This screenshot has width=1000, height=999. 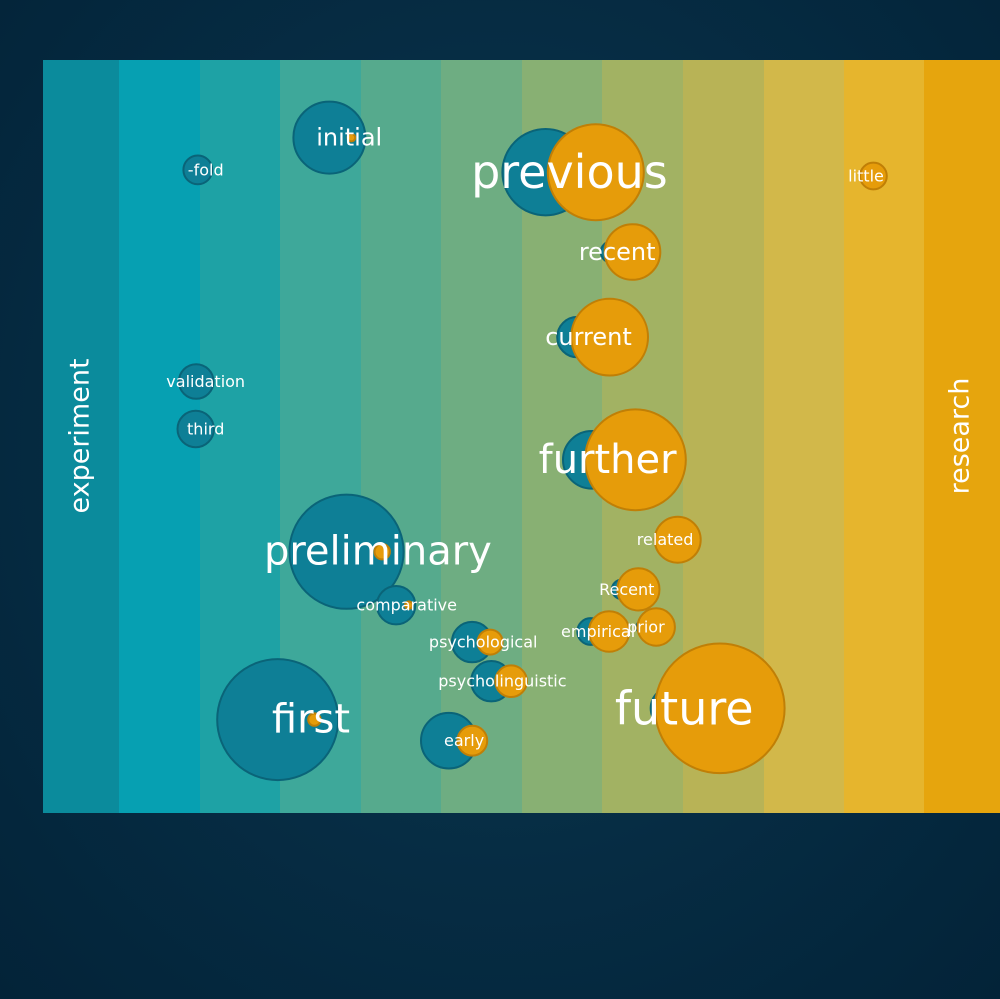 I want to click on word-label: comparative, so click(x=406, y=605).